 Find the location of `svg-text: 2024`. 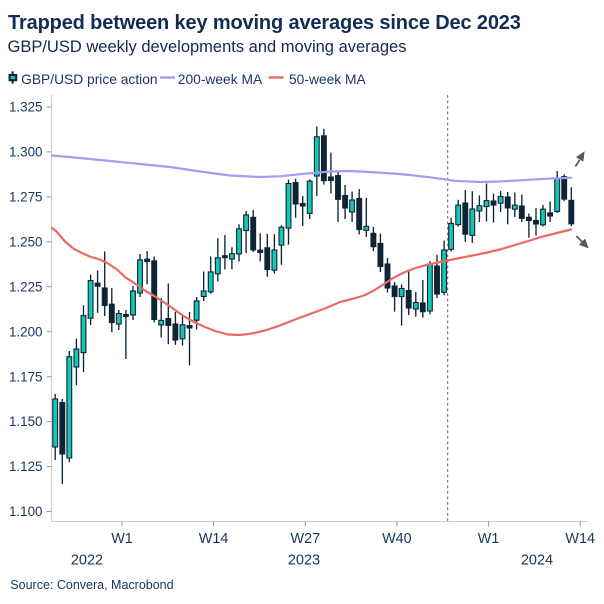

svg-text: 2024 is located at coordinates (537, 561).